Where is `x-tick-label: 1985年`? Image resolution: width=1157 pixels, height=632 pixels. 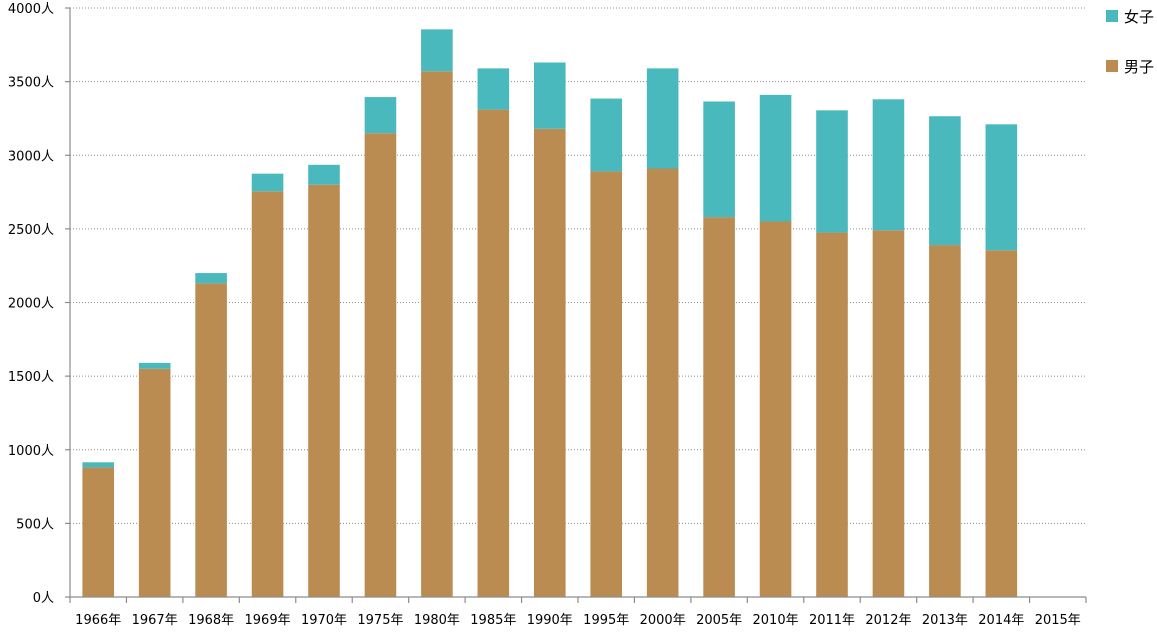 x-tick-label: 1985年 is located at coordinates (493, 620).